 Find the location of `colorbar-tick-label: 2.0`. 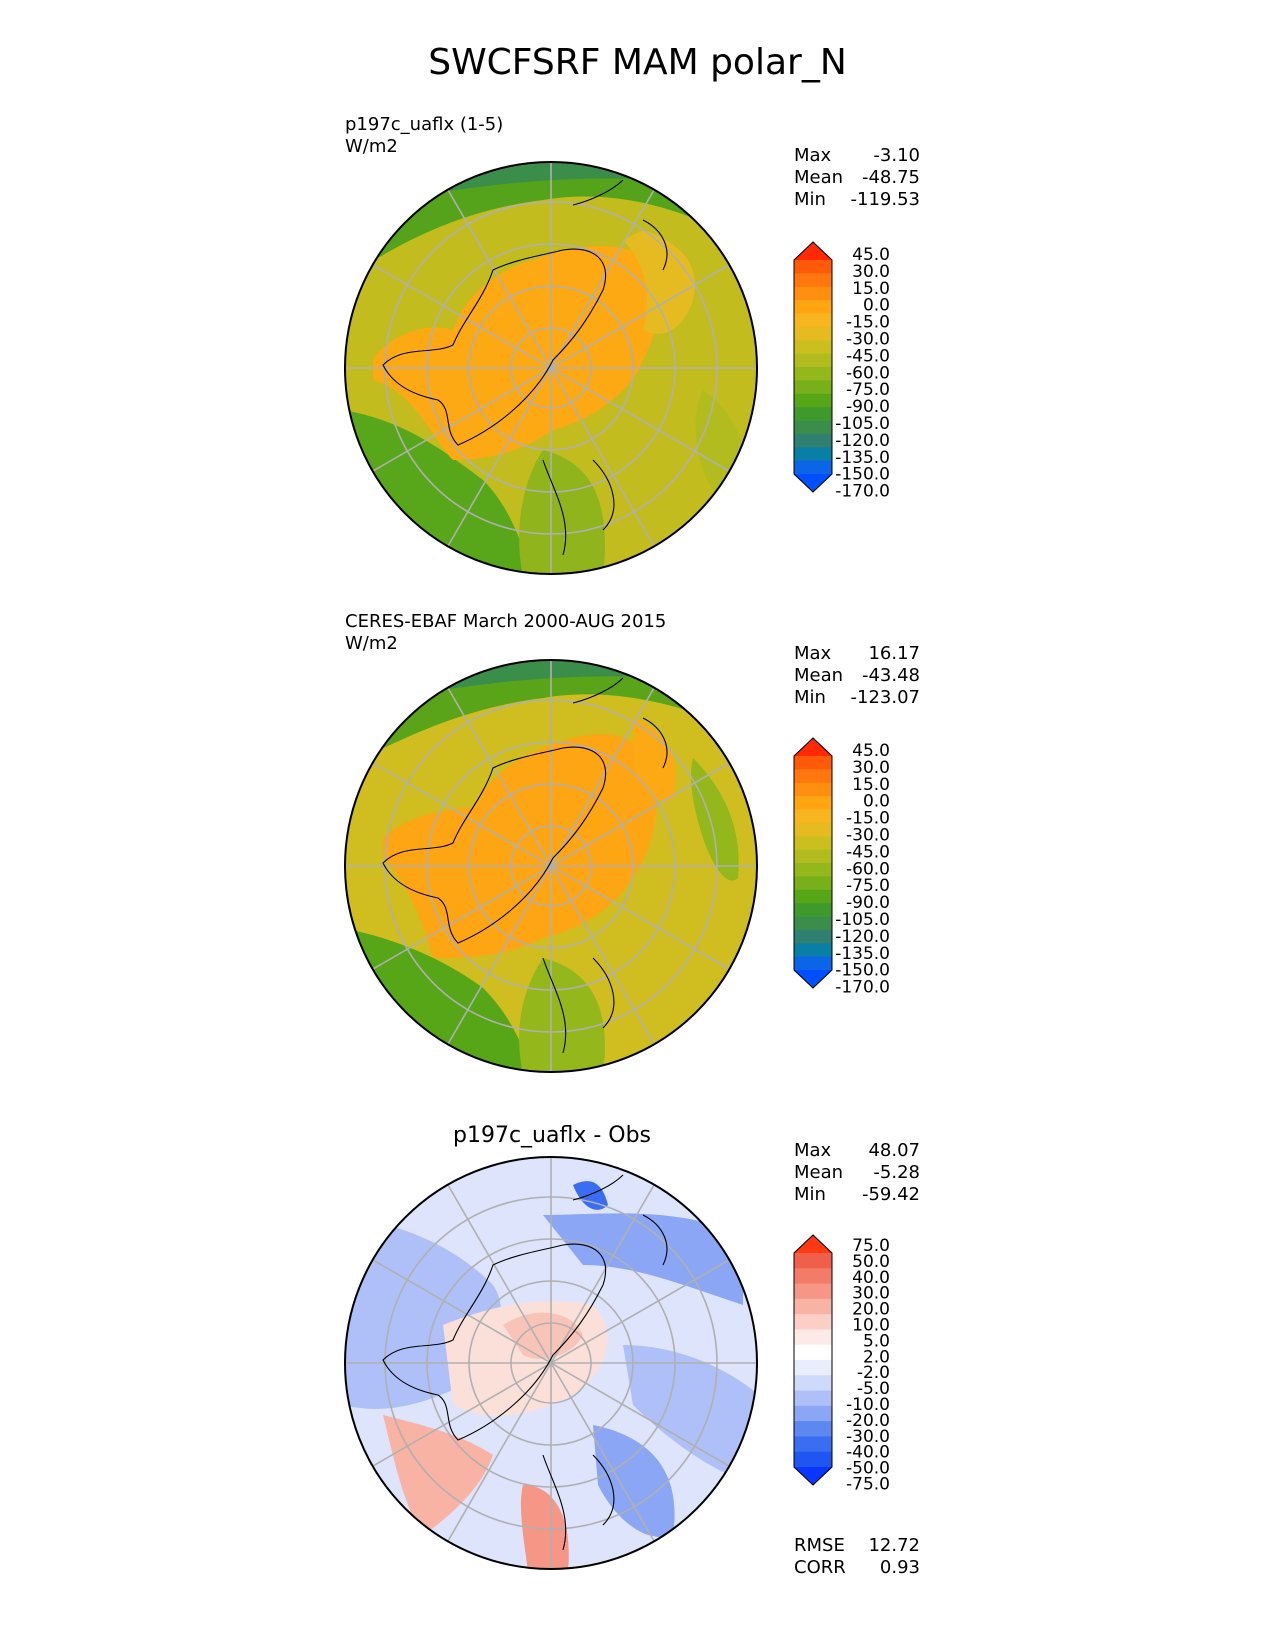

colorbar-tick-label: 2.0 is located at coordinates (876, 1357).